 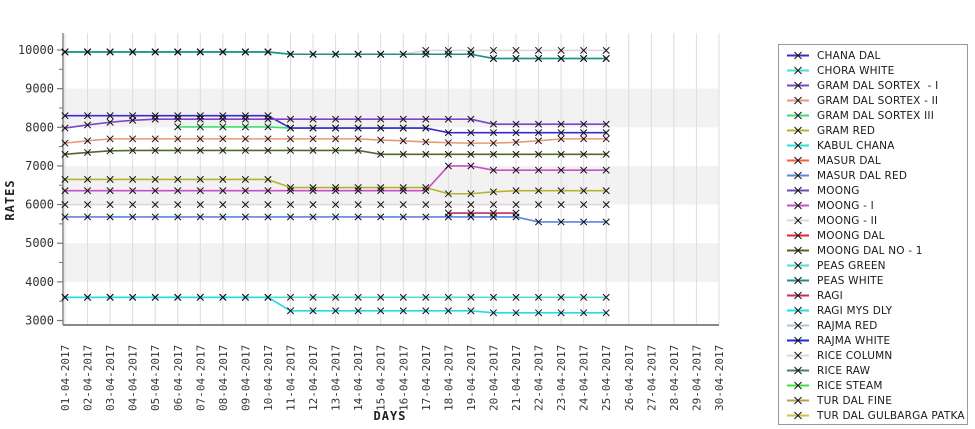 I want to click on svg-text: 08-04-2017, so click(x=223, y=378).